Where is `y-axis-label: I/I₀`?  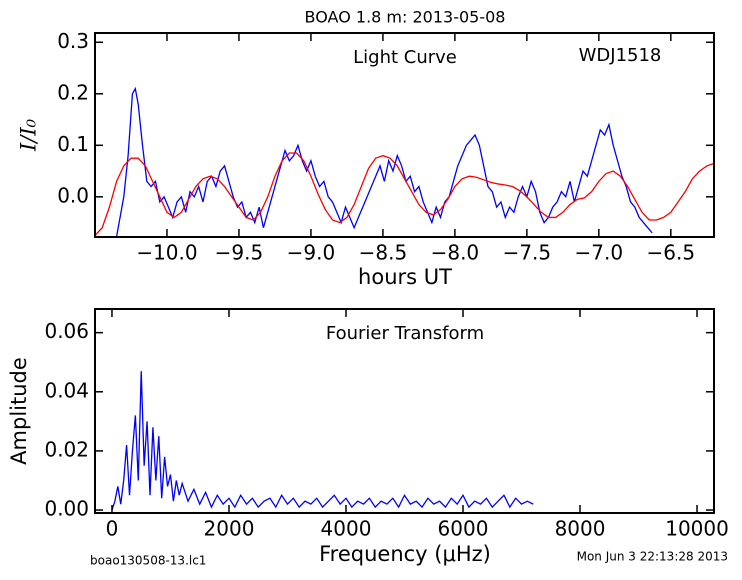
y-axis-label: I/I₀ is located at coordinates (29, 135).